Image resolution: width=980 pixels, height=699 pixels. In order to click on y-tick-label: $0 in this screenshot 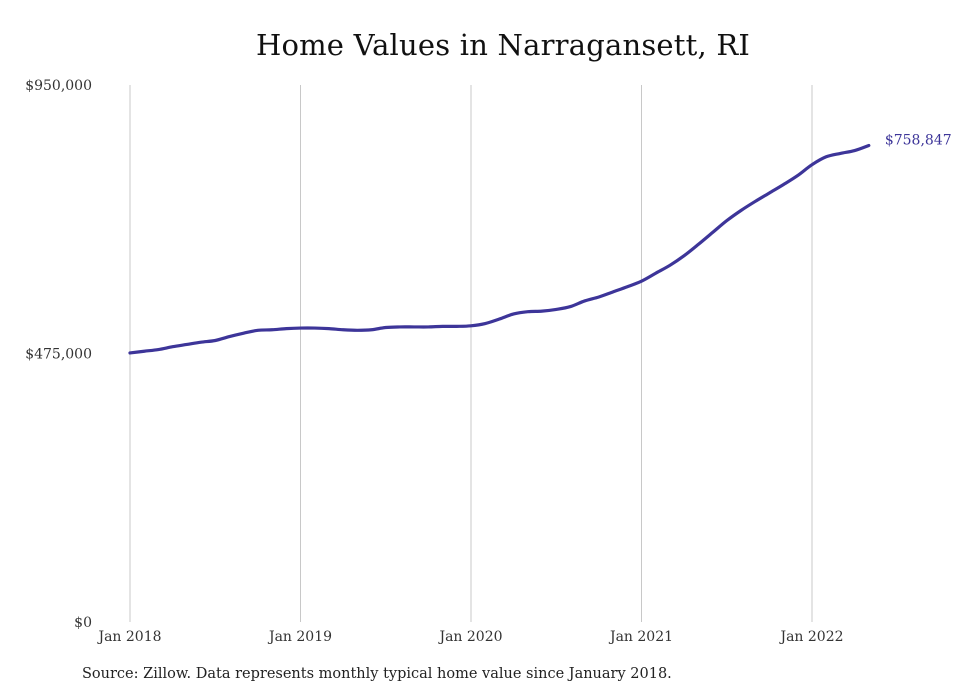, I will do `click(83, 623)`.